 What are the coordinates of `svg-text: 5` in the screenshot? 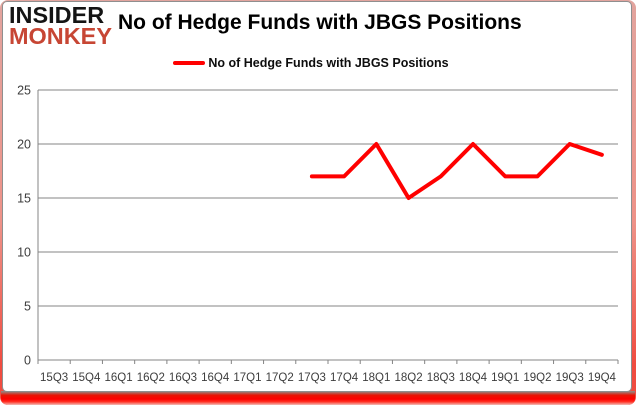 It's located at (27, 307).